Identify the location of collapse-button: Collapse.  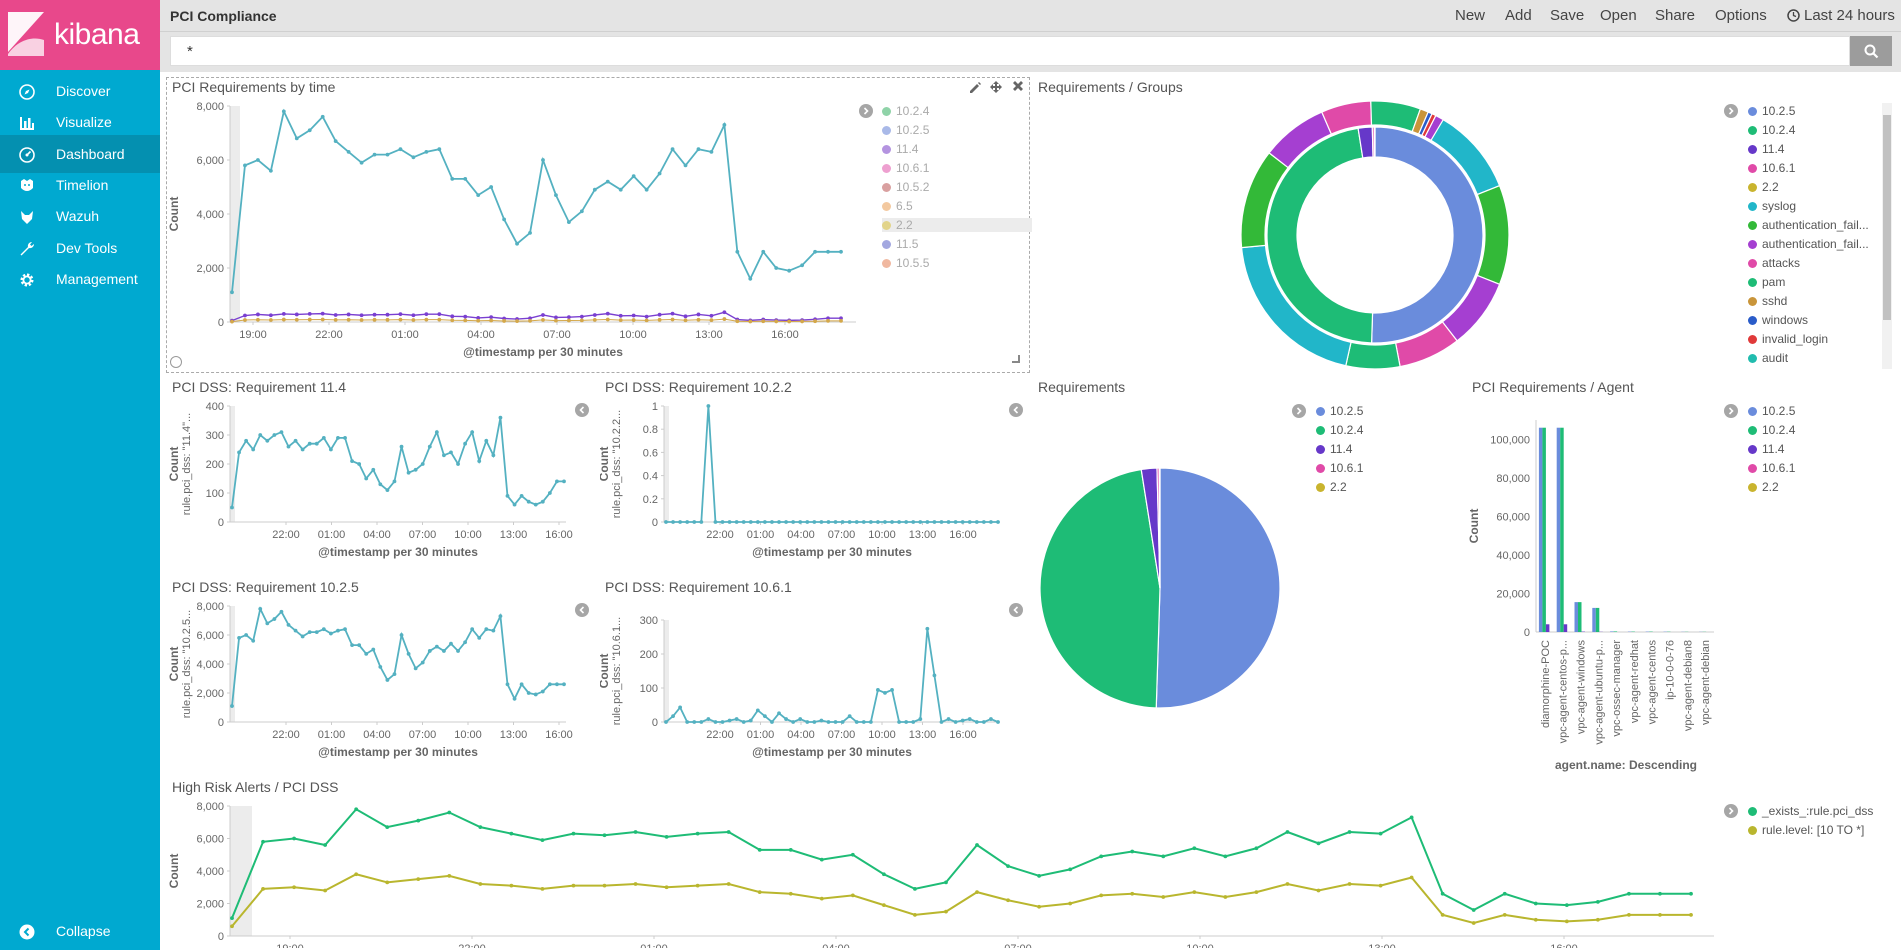
(80, 931).